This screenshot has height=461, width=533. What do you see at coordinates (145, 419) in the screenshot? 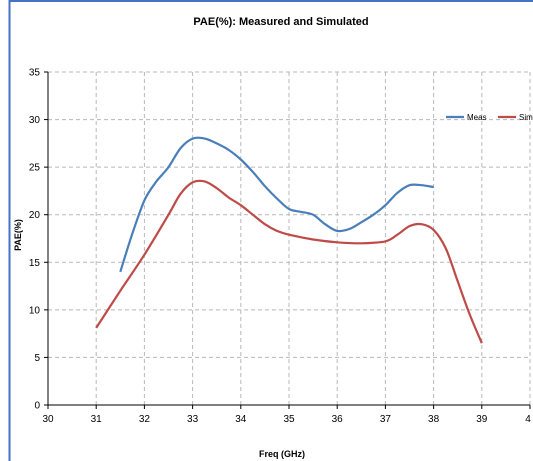
I see `x-tick-label: 32` at bounding box center [145, 419].